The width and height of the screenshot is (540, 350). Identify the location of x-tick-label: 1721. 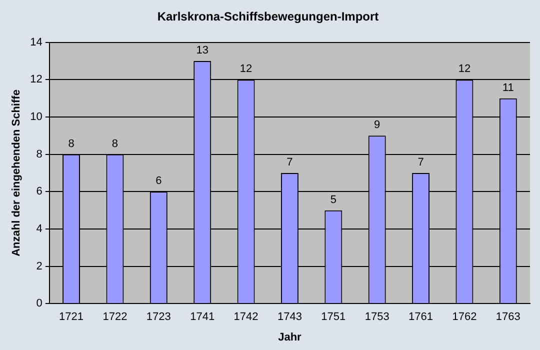
(71, 317).